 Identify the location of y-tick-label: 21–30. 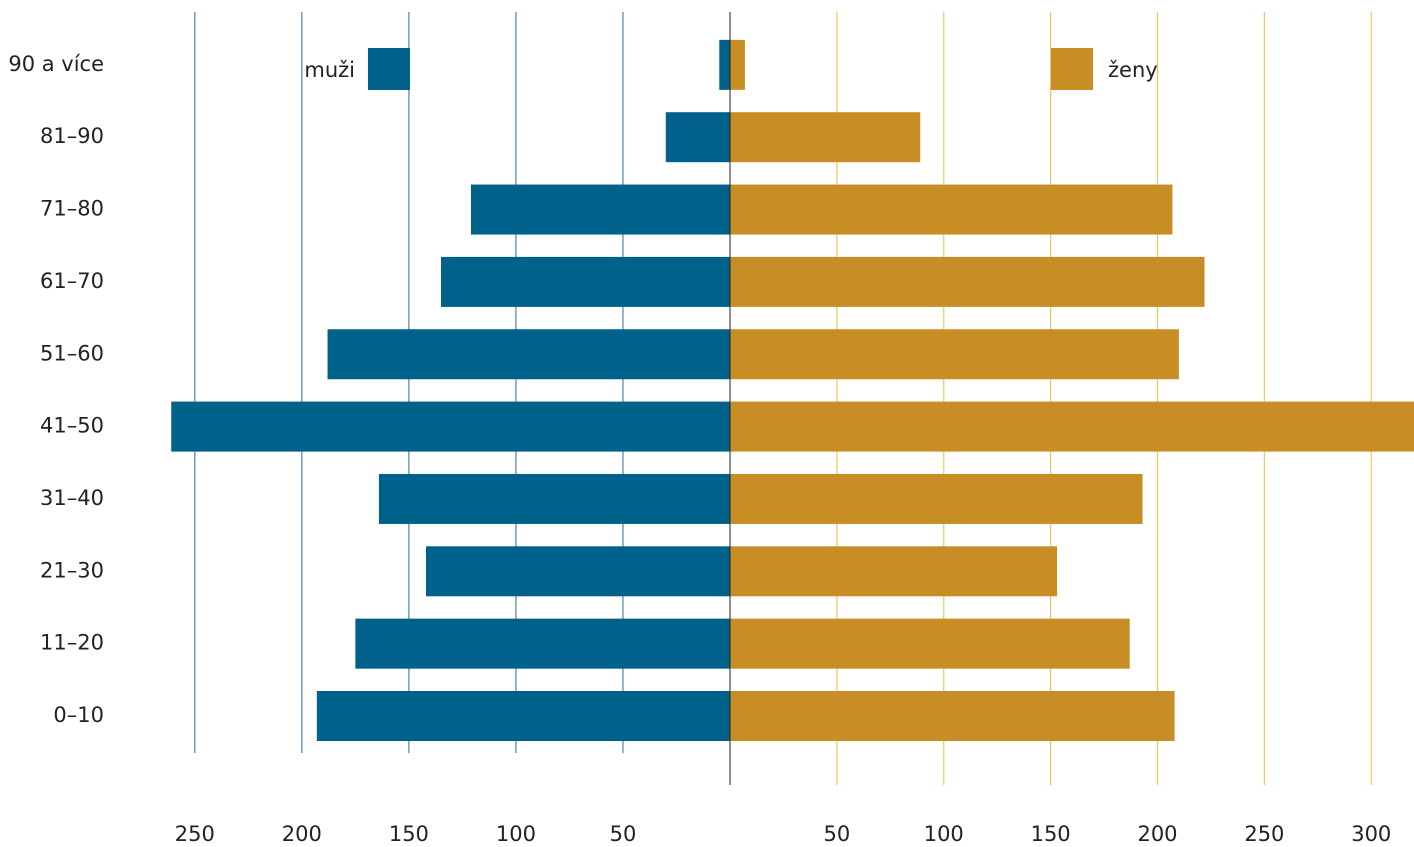
(72, 570).